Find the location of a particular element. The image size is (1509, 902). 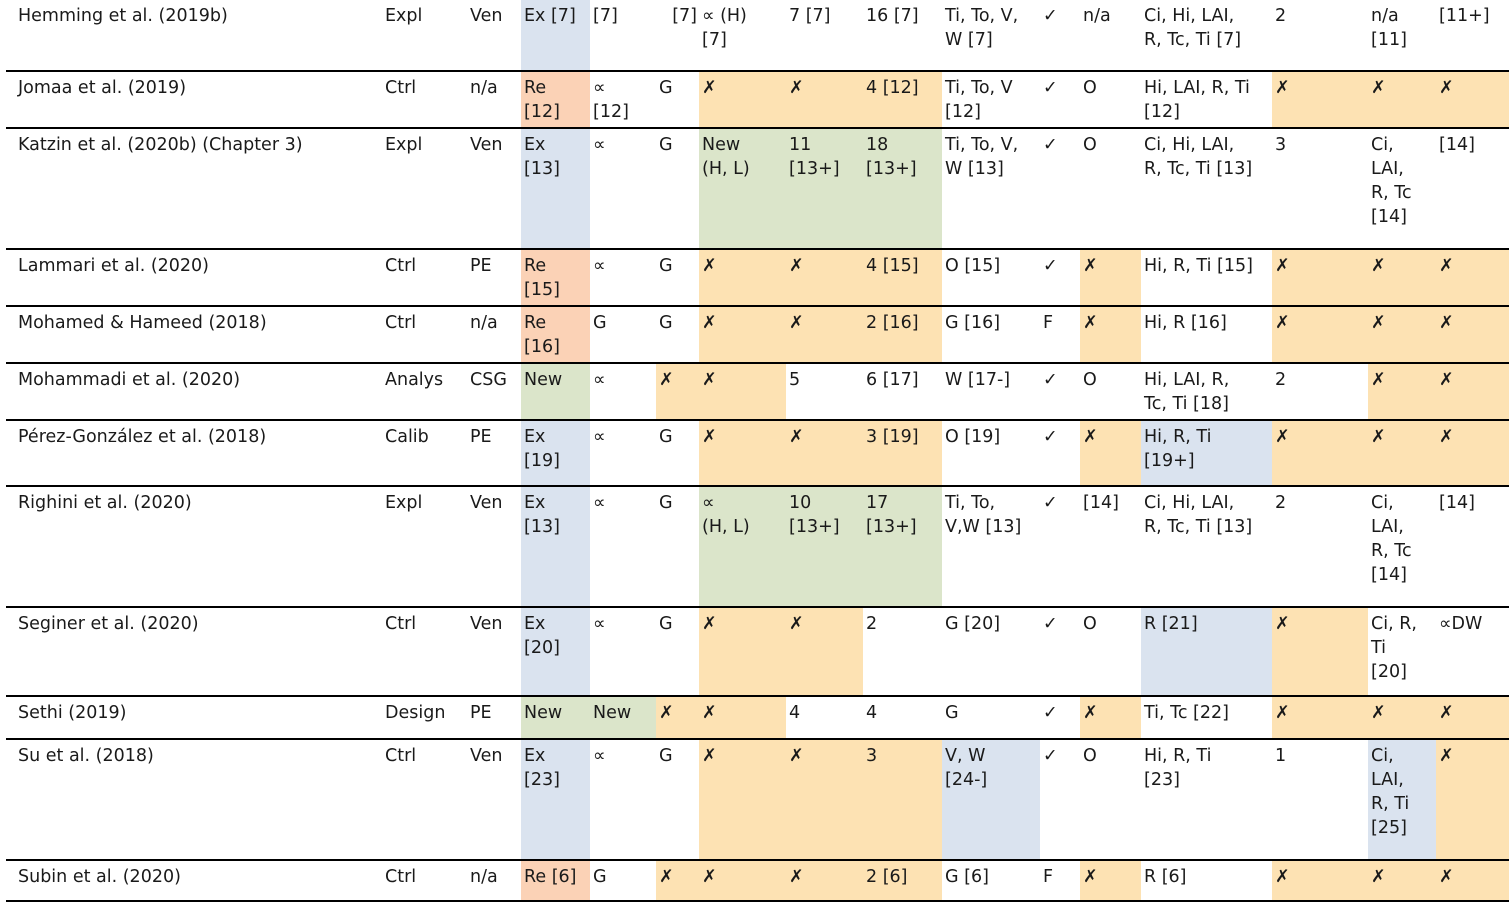

reference-cell: Jomaa et al. (2019) is located at coordinates (102, 88).